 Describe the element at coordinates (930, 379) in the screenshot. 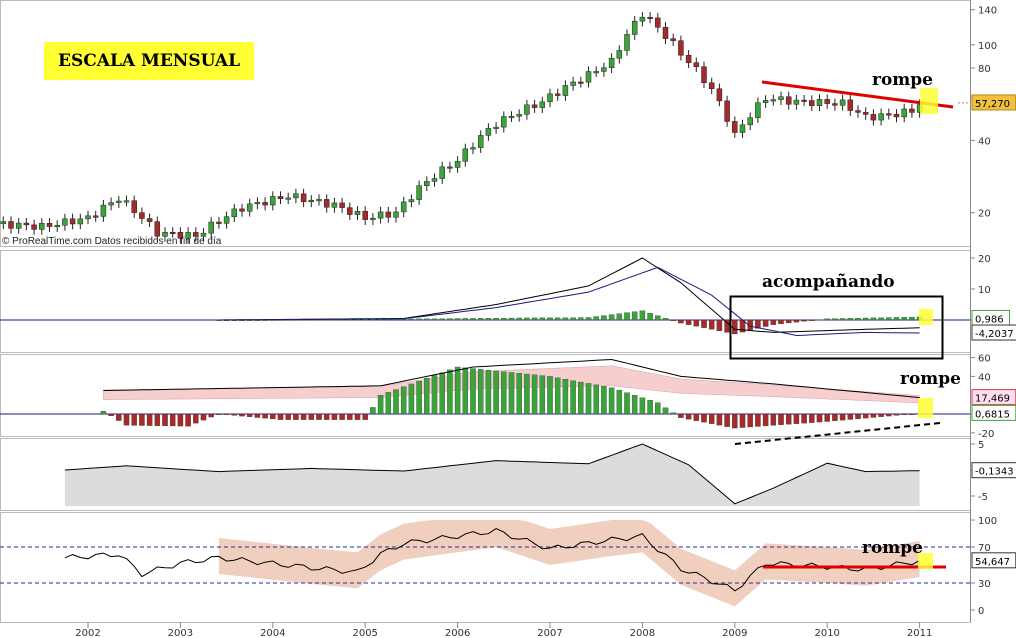

I see `annotation-rompe-dmi: rompe` at that location.